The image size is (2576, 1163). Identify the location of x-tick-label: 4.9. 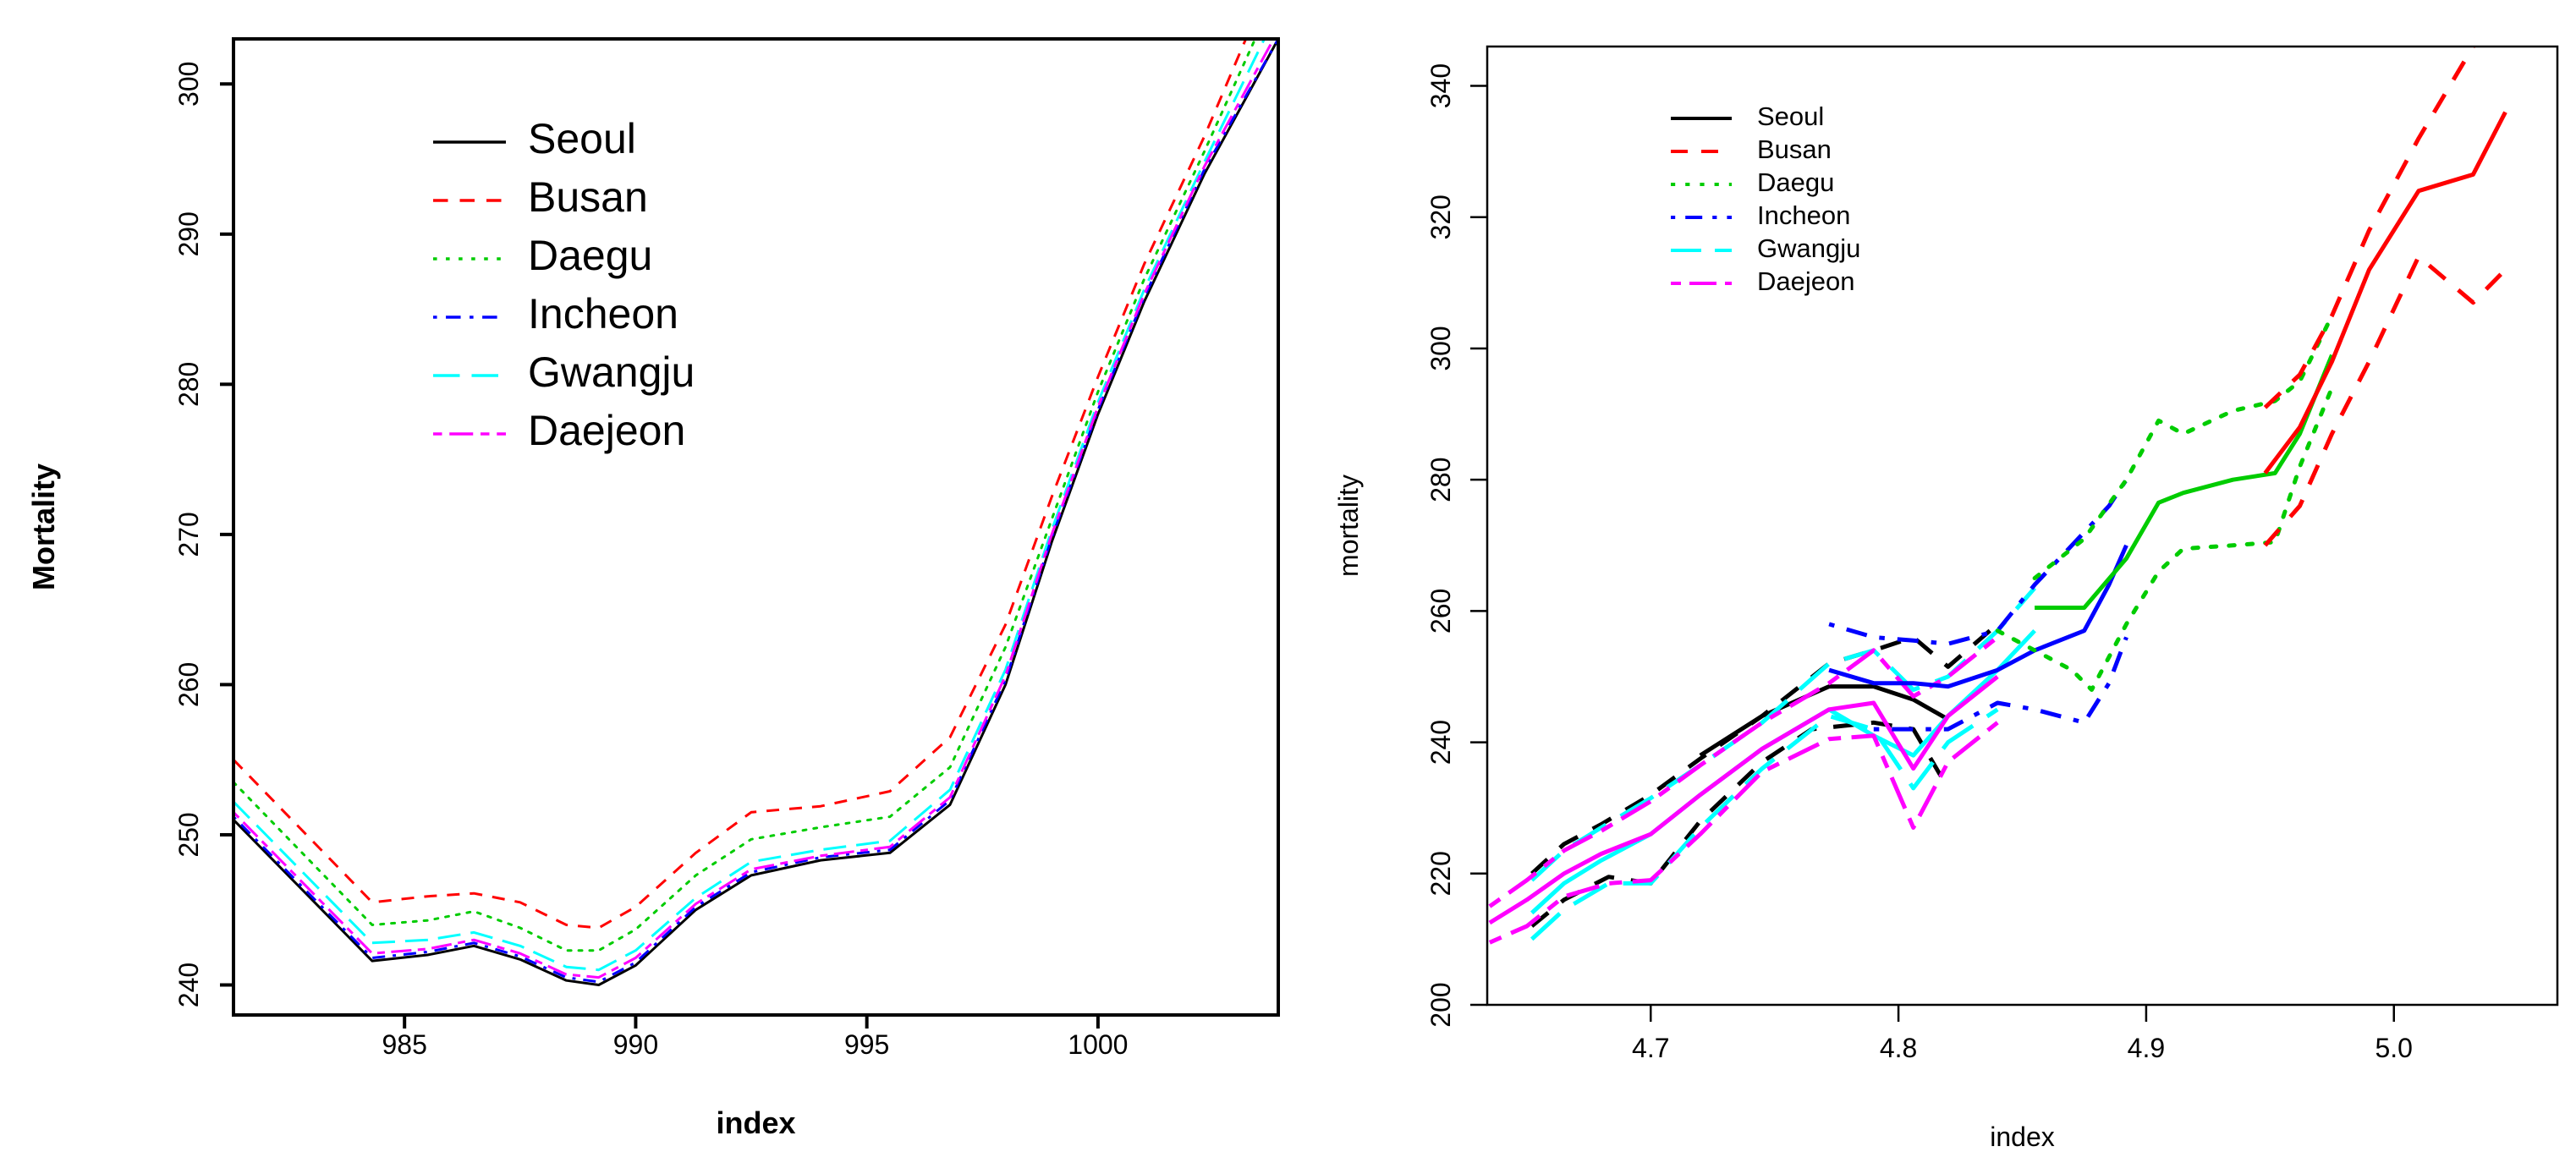
(2146, 1048).